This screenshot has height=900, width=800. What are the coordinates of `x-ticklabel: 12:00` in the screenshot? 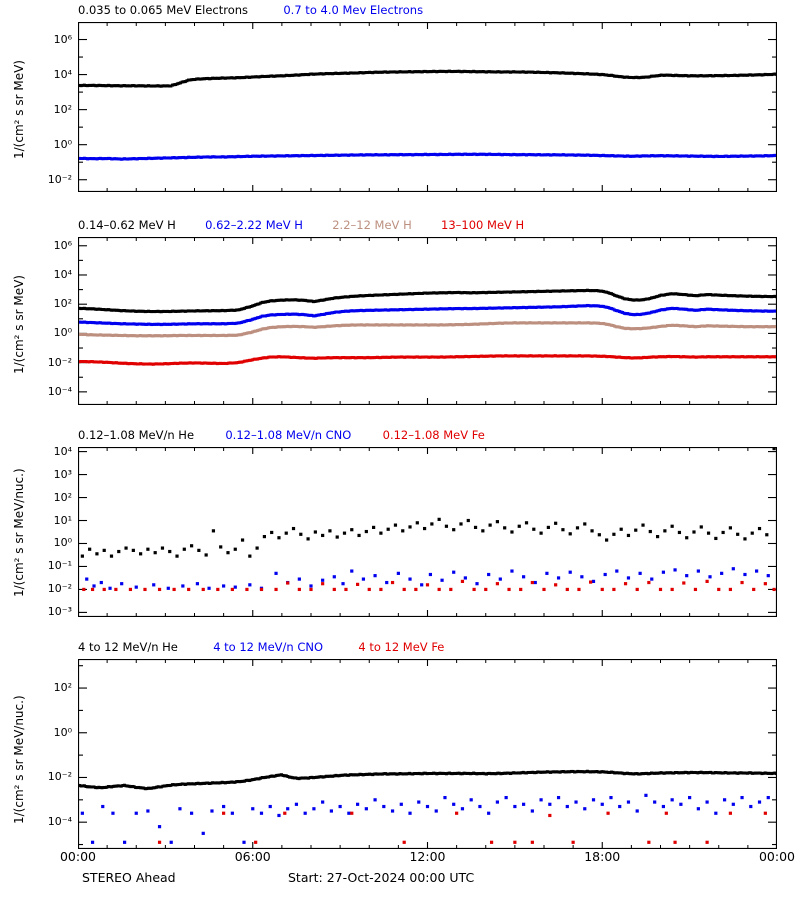 It's located at (427, 856).